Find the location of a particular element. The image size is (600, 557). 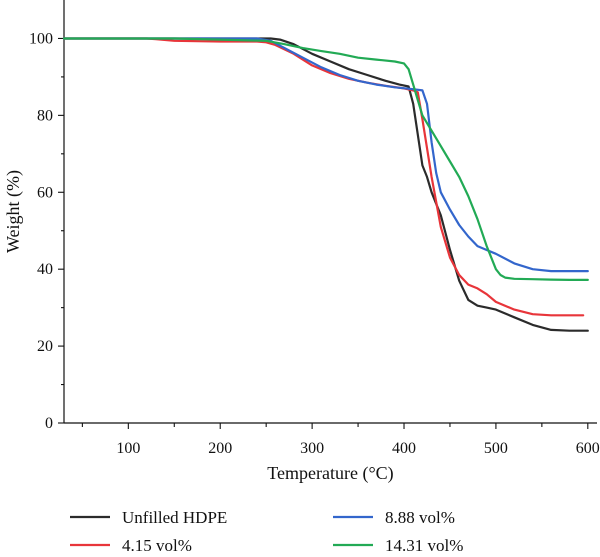

y-tick-label: 40 is located at coordinates (45, 269).